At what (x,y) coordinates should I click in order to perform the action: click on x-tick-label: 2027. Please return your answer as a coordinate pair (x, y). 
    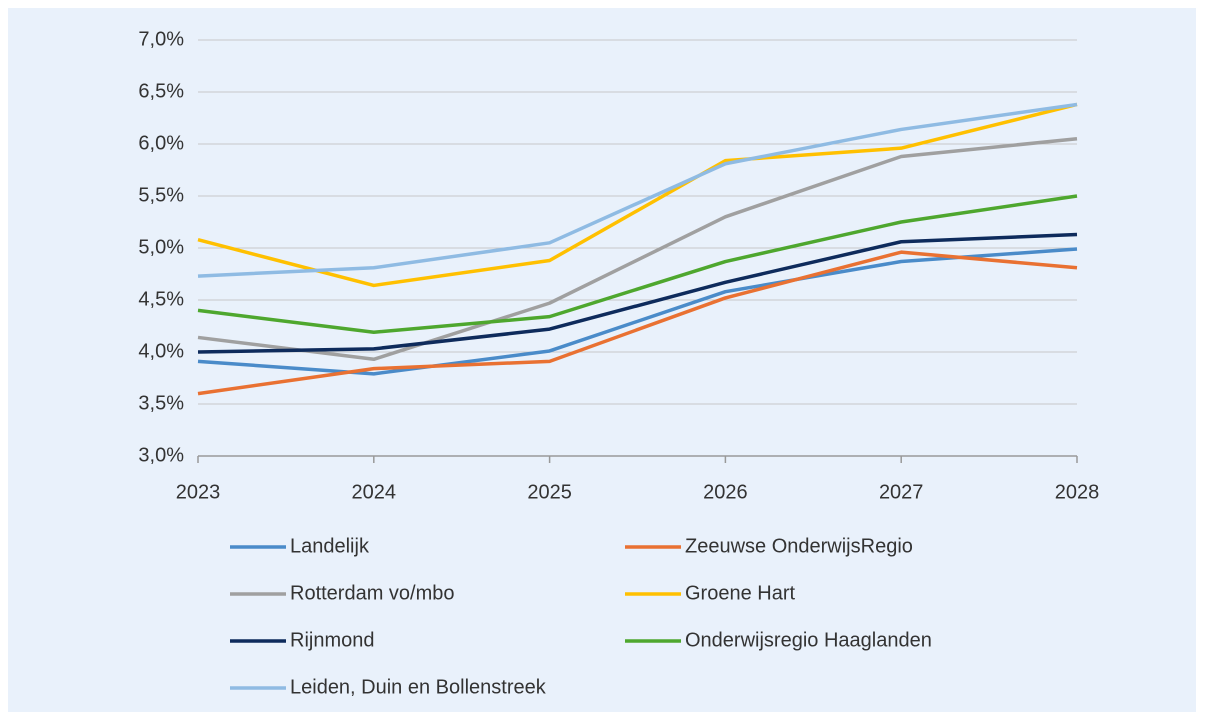
    Looking at the image, I should click on (901, 492).